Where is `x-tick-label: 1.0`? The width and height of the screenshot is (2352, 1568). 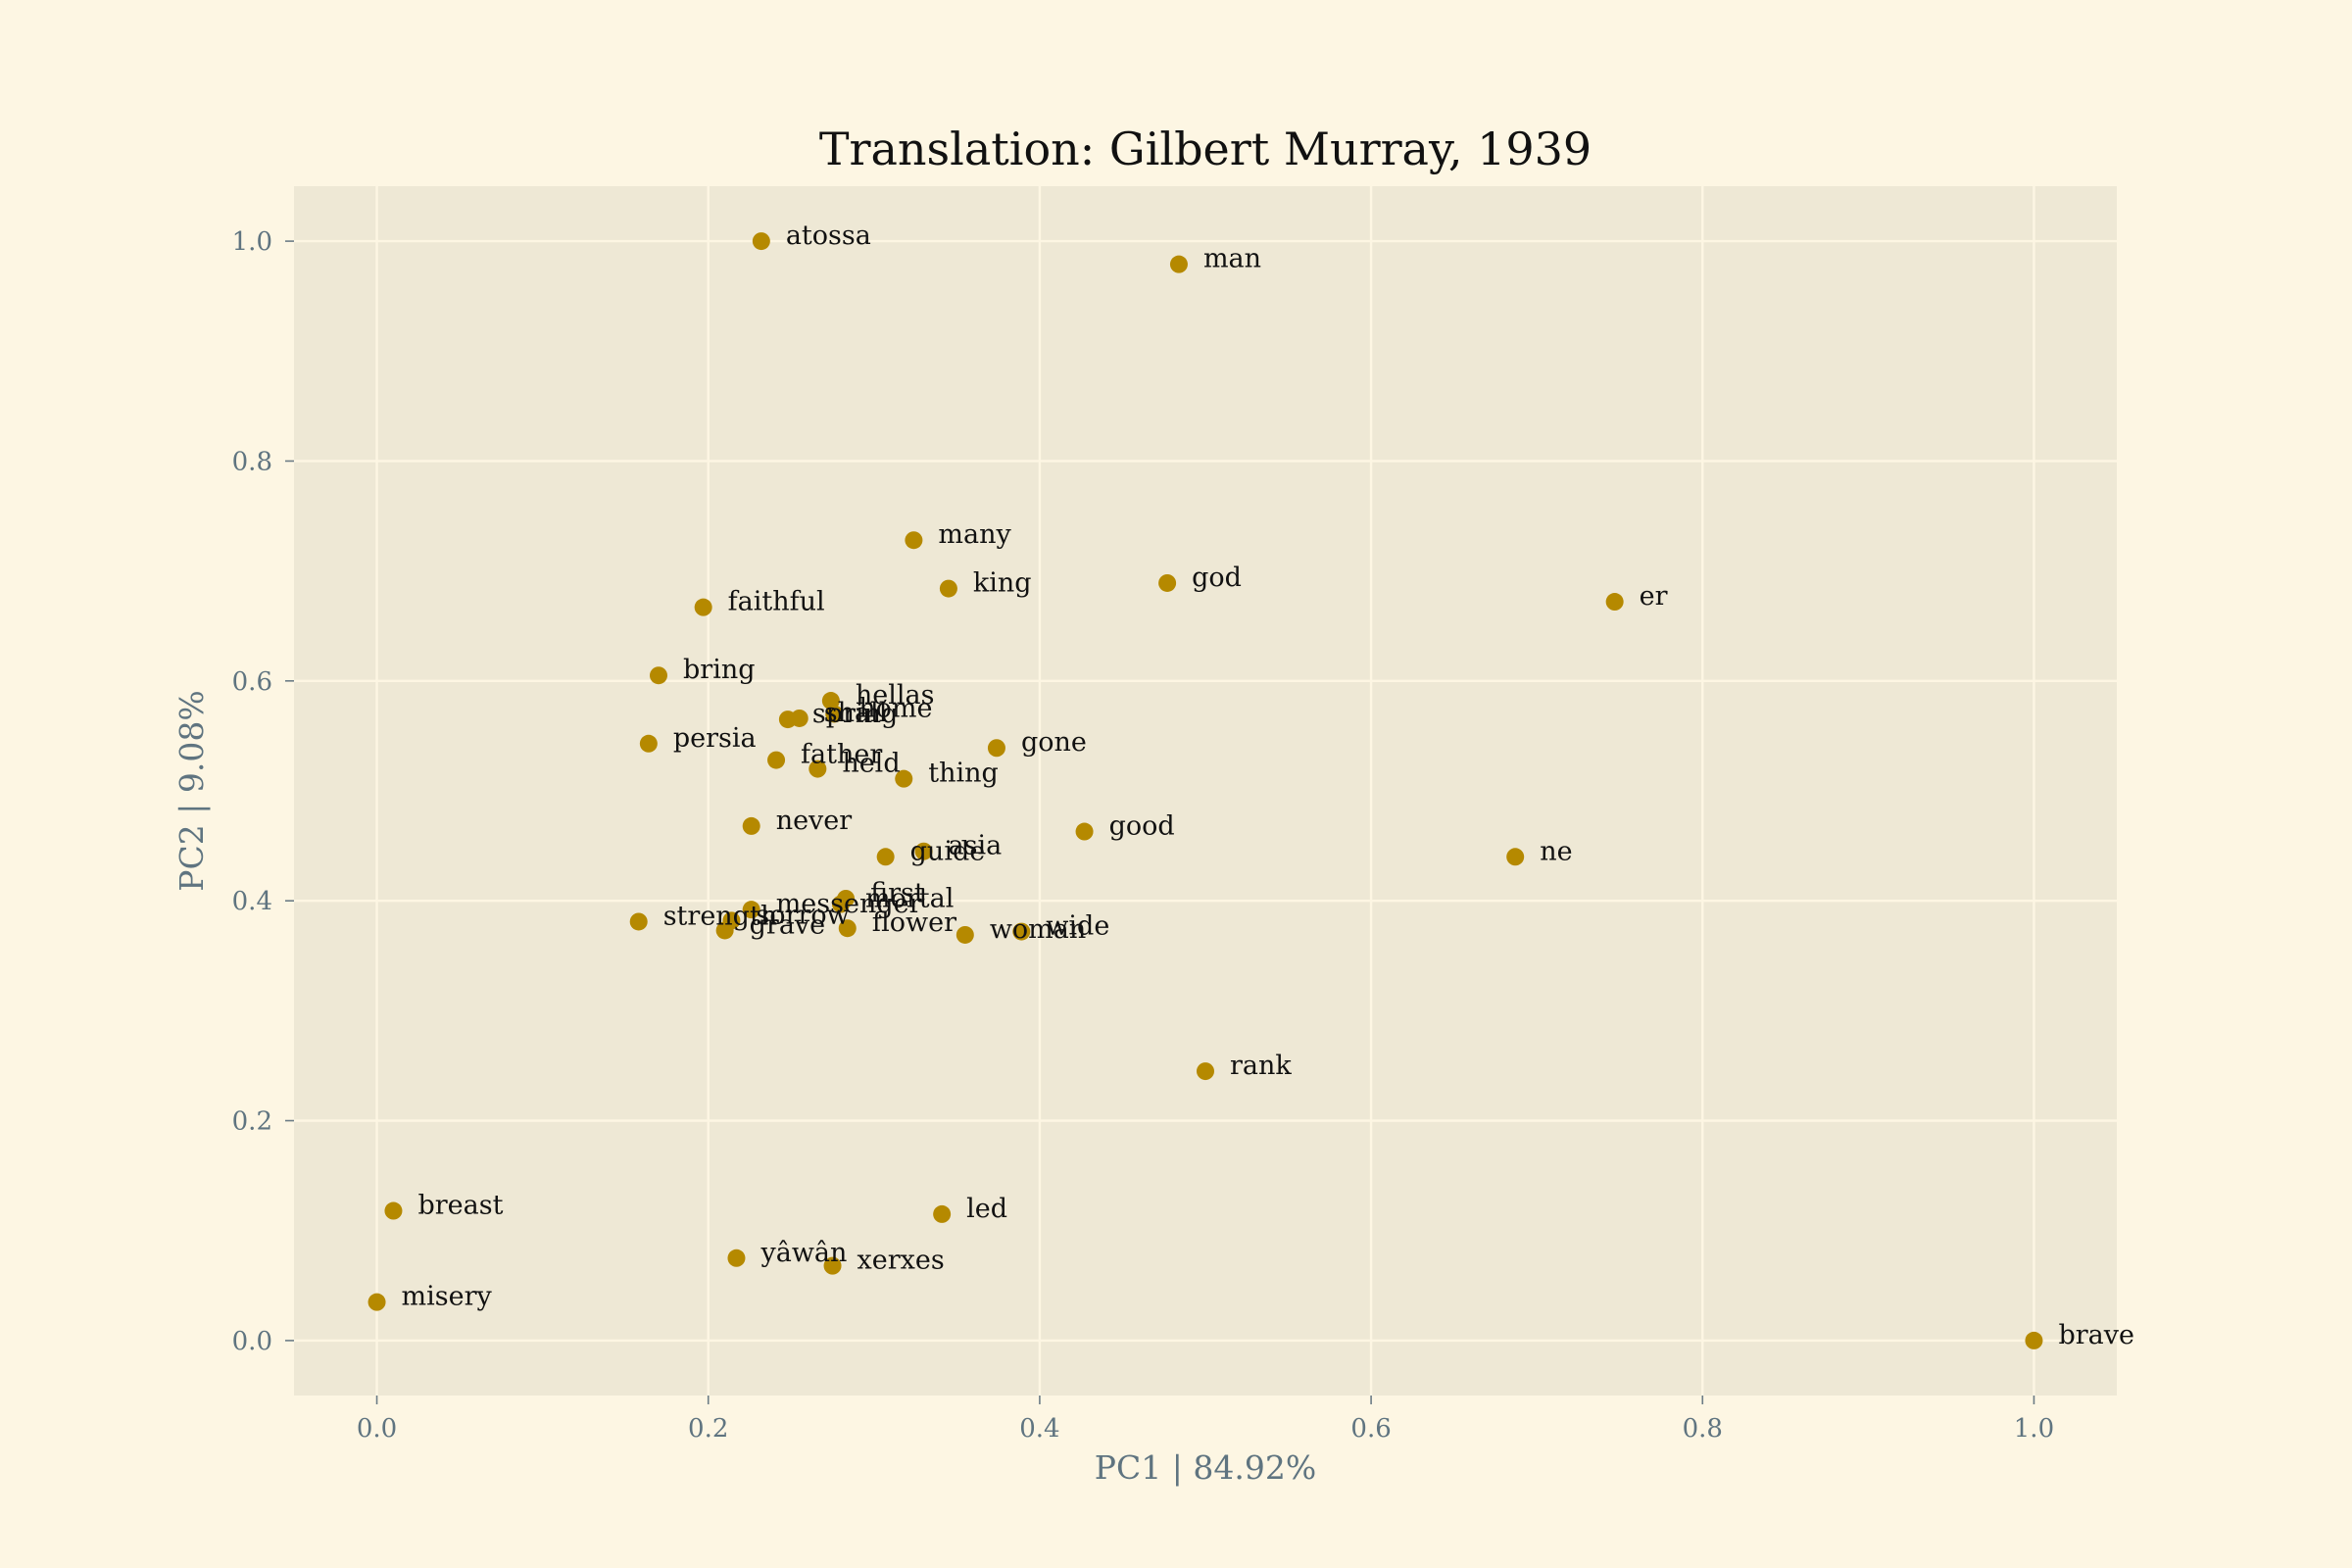 x-tick-label: 1.0 is located at coordinates (2034, 1429).